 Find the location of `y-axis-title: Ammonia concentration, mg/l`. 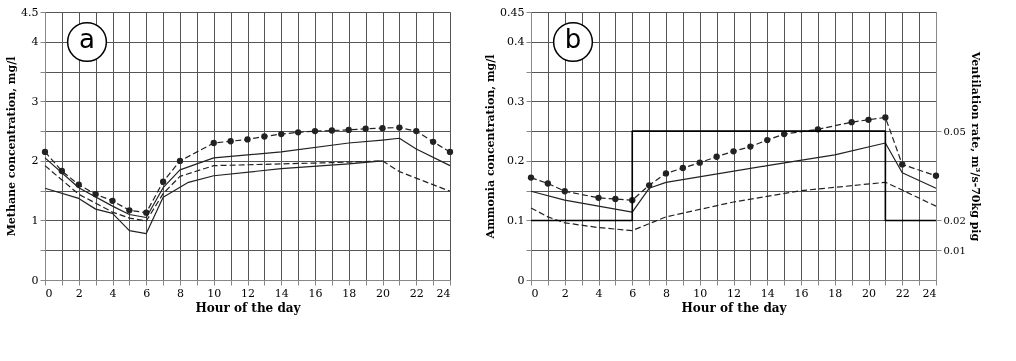

y-axis-title: Ammonia concentration, mg/l is located at coordinates (491, 147).